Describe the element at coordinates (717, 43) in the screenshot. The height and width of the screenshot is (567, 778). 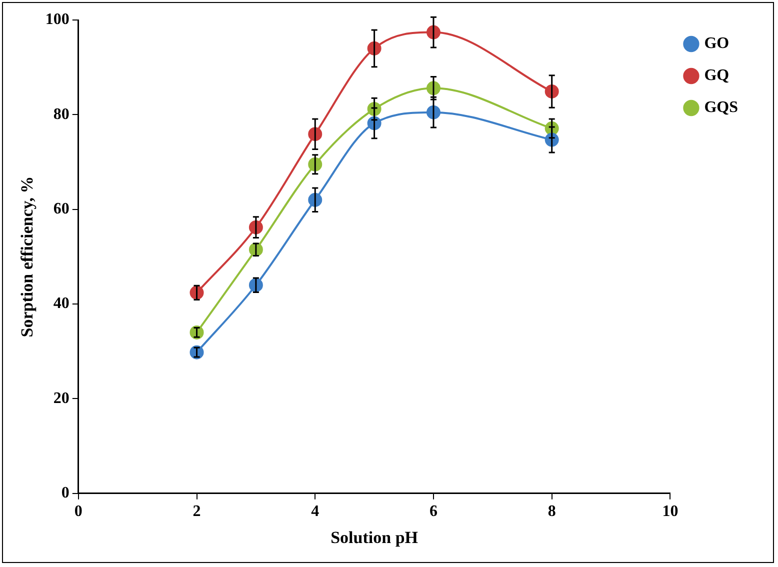
I see `legend-label: GO` at that location.